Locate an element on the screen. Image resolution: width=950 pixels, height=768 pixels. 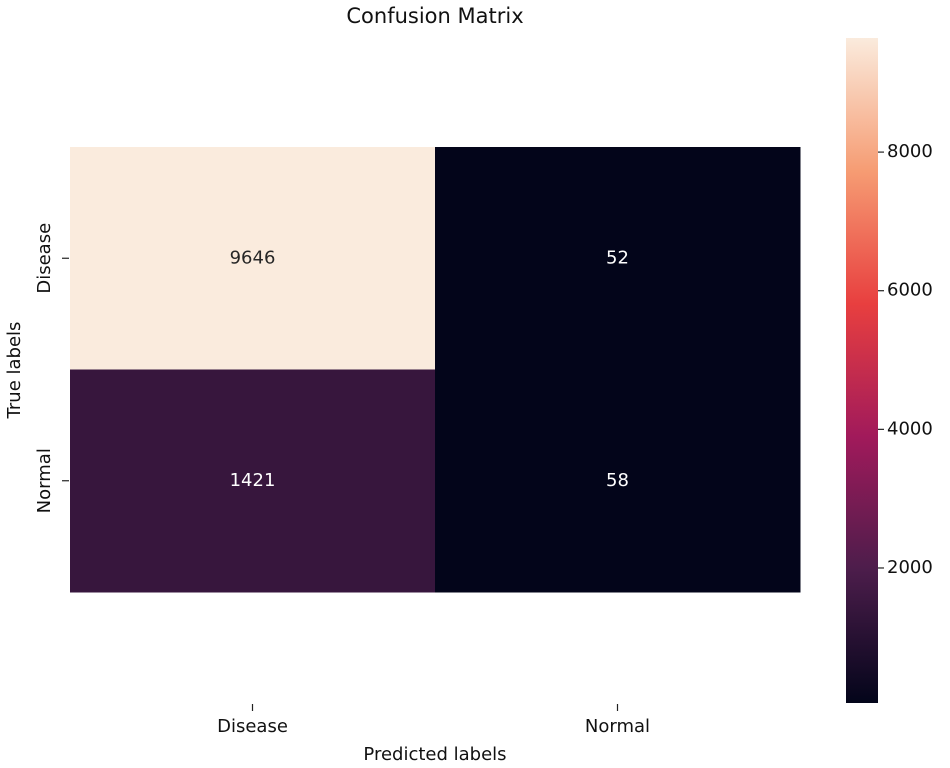
cell-label: 1421 is located at coordinates (253, 480).